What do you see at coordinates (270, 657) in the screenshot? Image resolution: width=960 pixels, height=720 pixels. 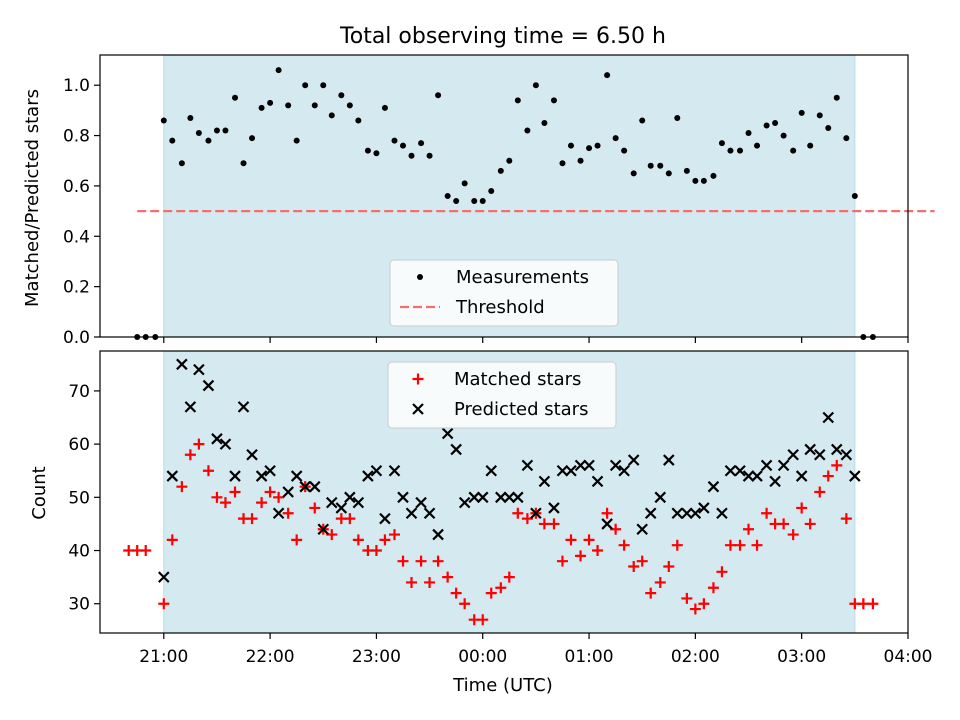 I see `x-tick-label: 22:00` at bounding box center [270, 657].